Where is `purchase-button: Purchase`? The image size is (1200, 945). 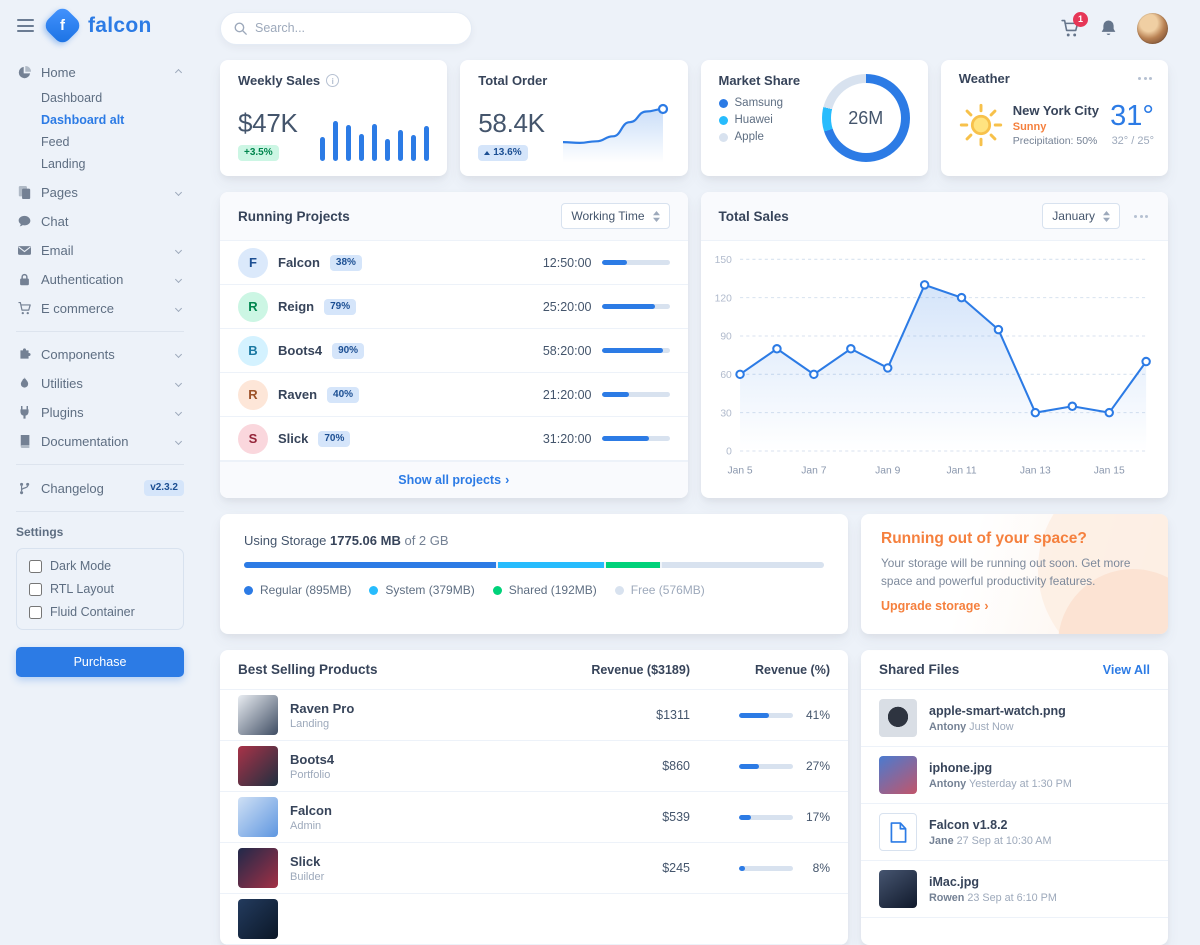 purchase-button: Purchase is located at coordinates (100, 662).